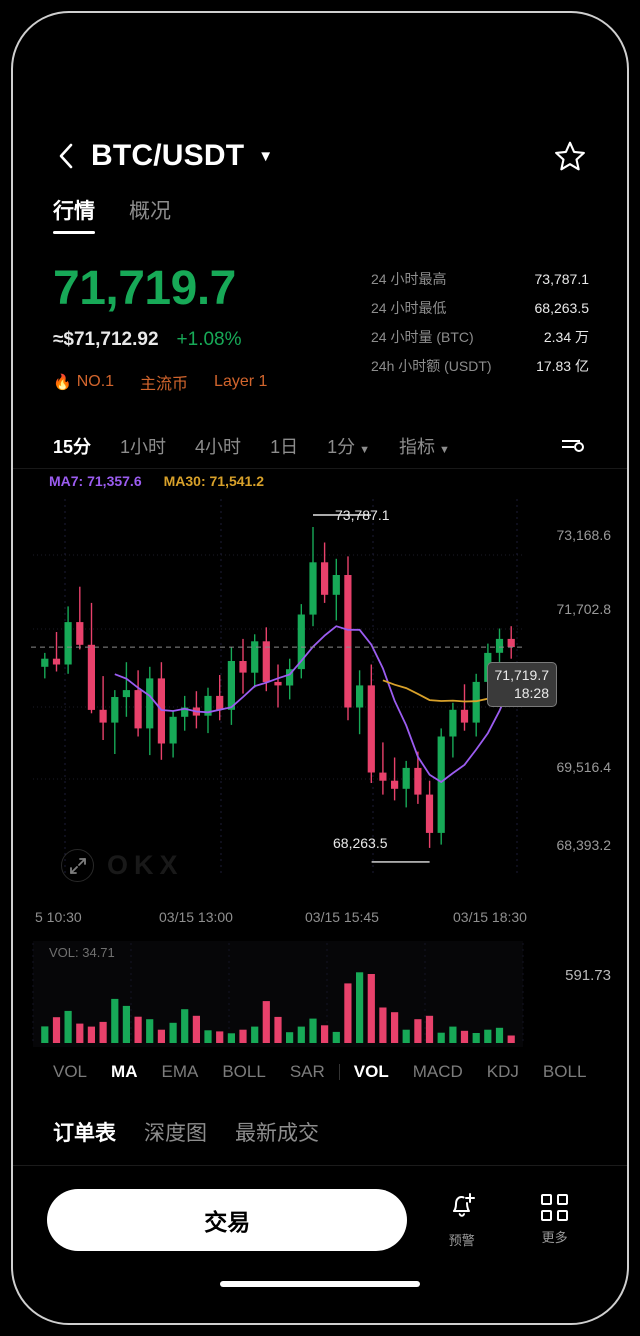 This screenshot has height=1336, width=640. I want to click on tag-row: 🔥 NO.1 主流币 Layer 1, so click(160, 382).